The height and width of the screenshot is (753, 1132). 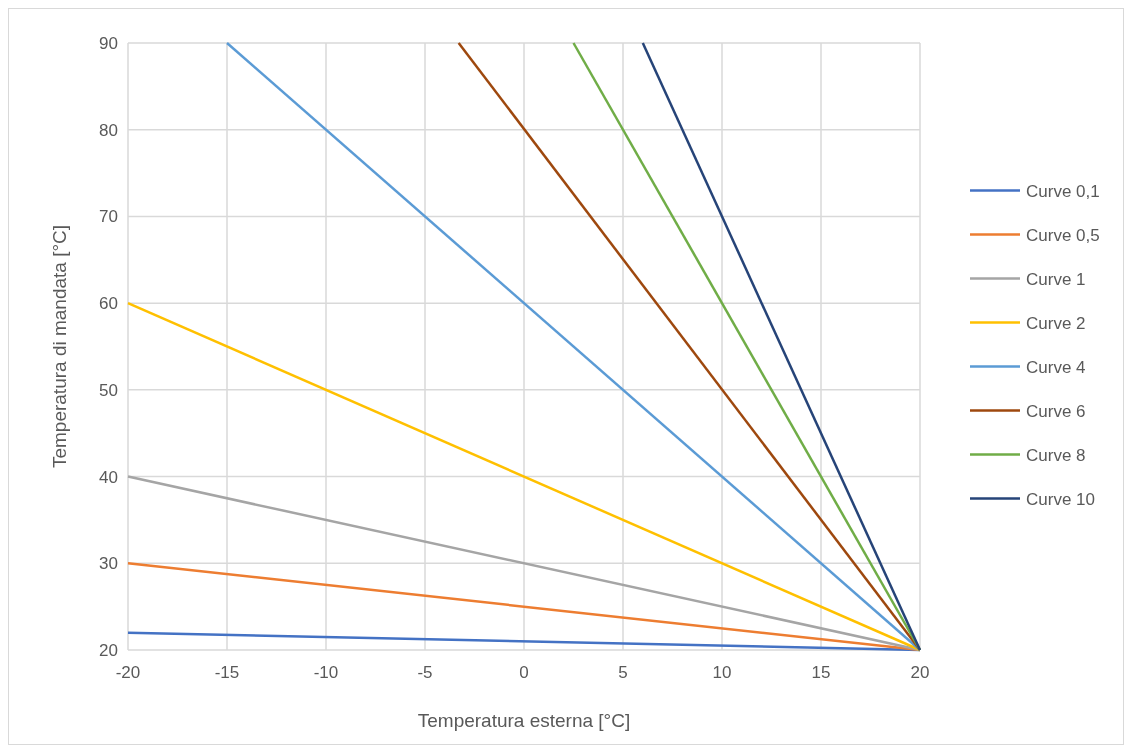 I want to click on legend-label: Curve 6, so click(x=1056, y=411).